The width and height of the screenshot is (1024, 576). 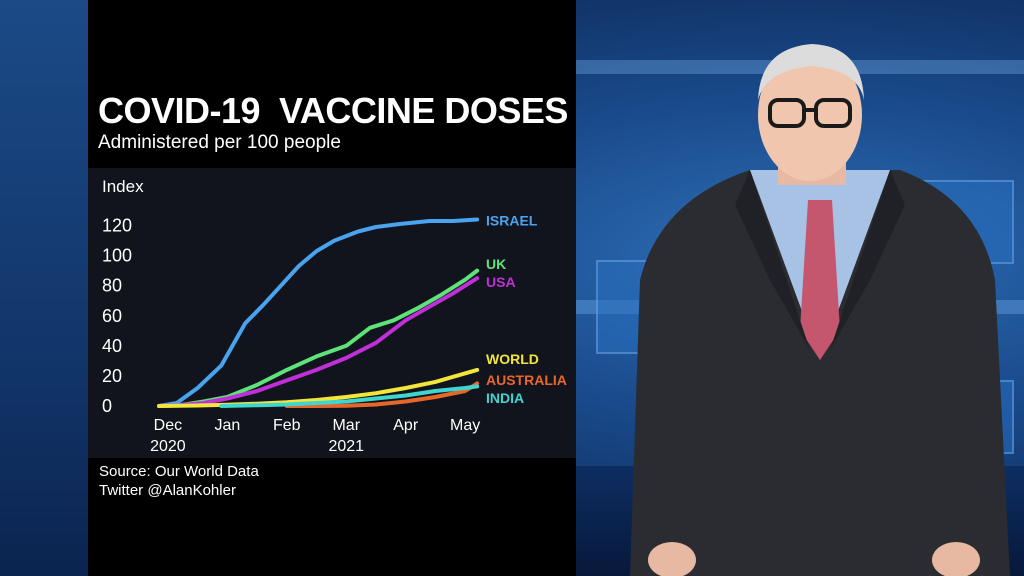 What do you see at coordinates (112, 346) in the screenshot?
I see `y-tick-label: 40` at bounding box center [112, 346].